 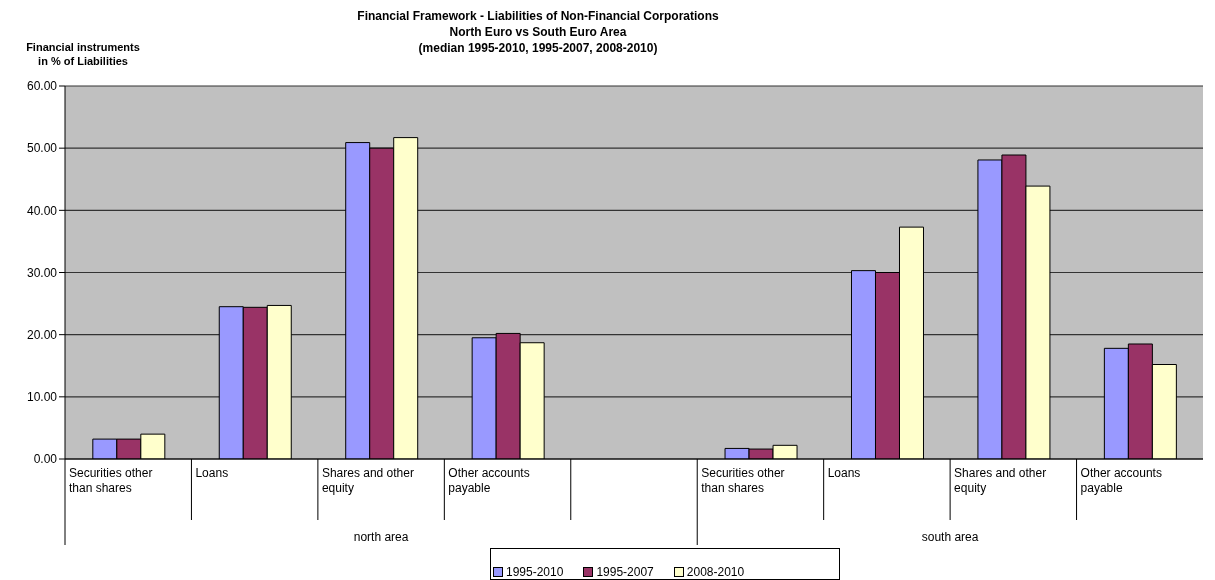 What do you see at coordinates (624, 572) in the screenshot?
I see `legend-label: 1995-2007` at bounding box center [624, 572].